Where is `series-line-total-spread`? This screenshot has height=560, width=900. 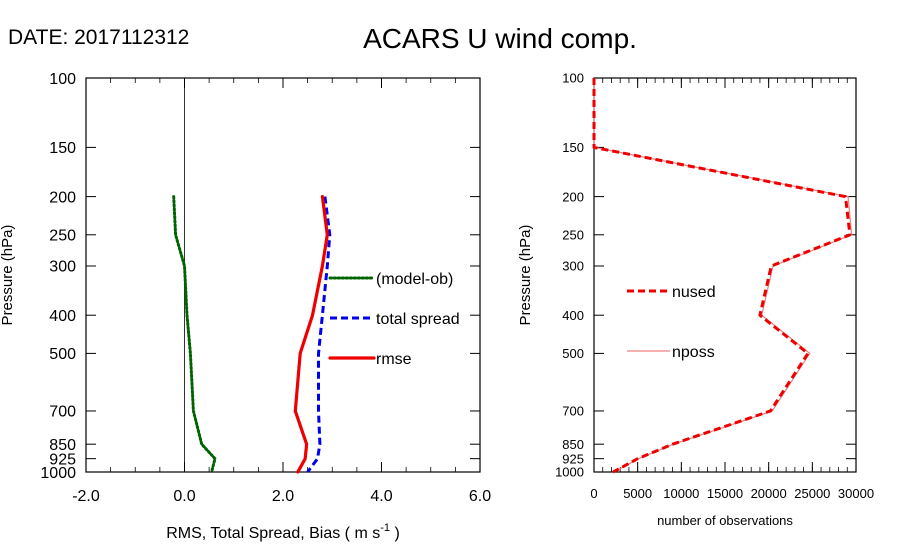
series-line-total-spread is located at coordinates (319, 334).